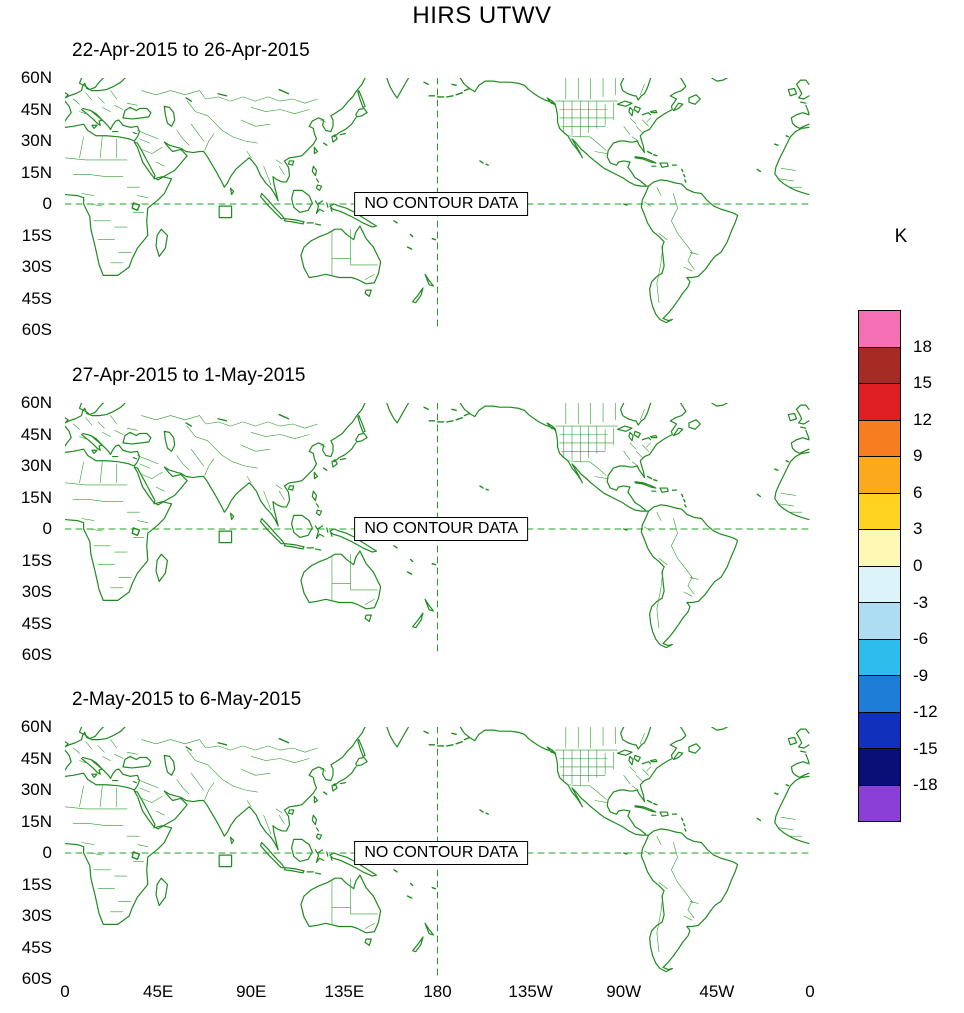 Image resolution: width=964 pixels, height=1013 pixels. What do you see at coordinates (921, 602) in the screenshot?
I see `colorbar-tick-label: -3` at bounding box center [921, 602].